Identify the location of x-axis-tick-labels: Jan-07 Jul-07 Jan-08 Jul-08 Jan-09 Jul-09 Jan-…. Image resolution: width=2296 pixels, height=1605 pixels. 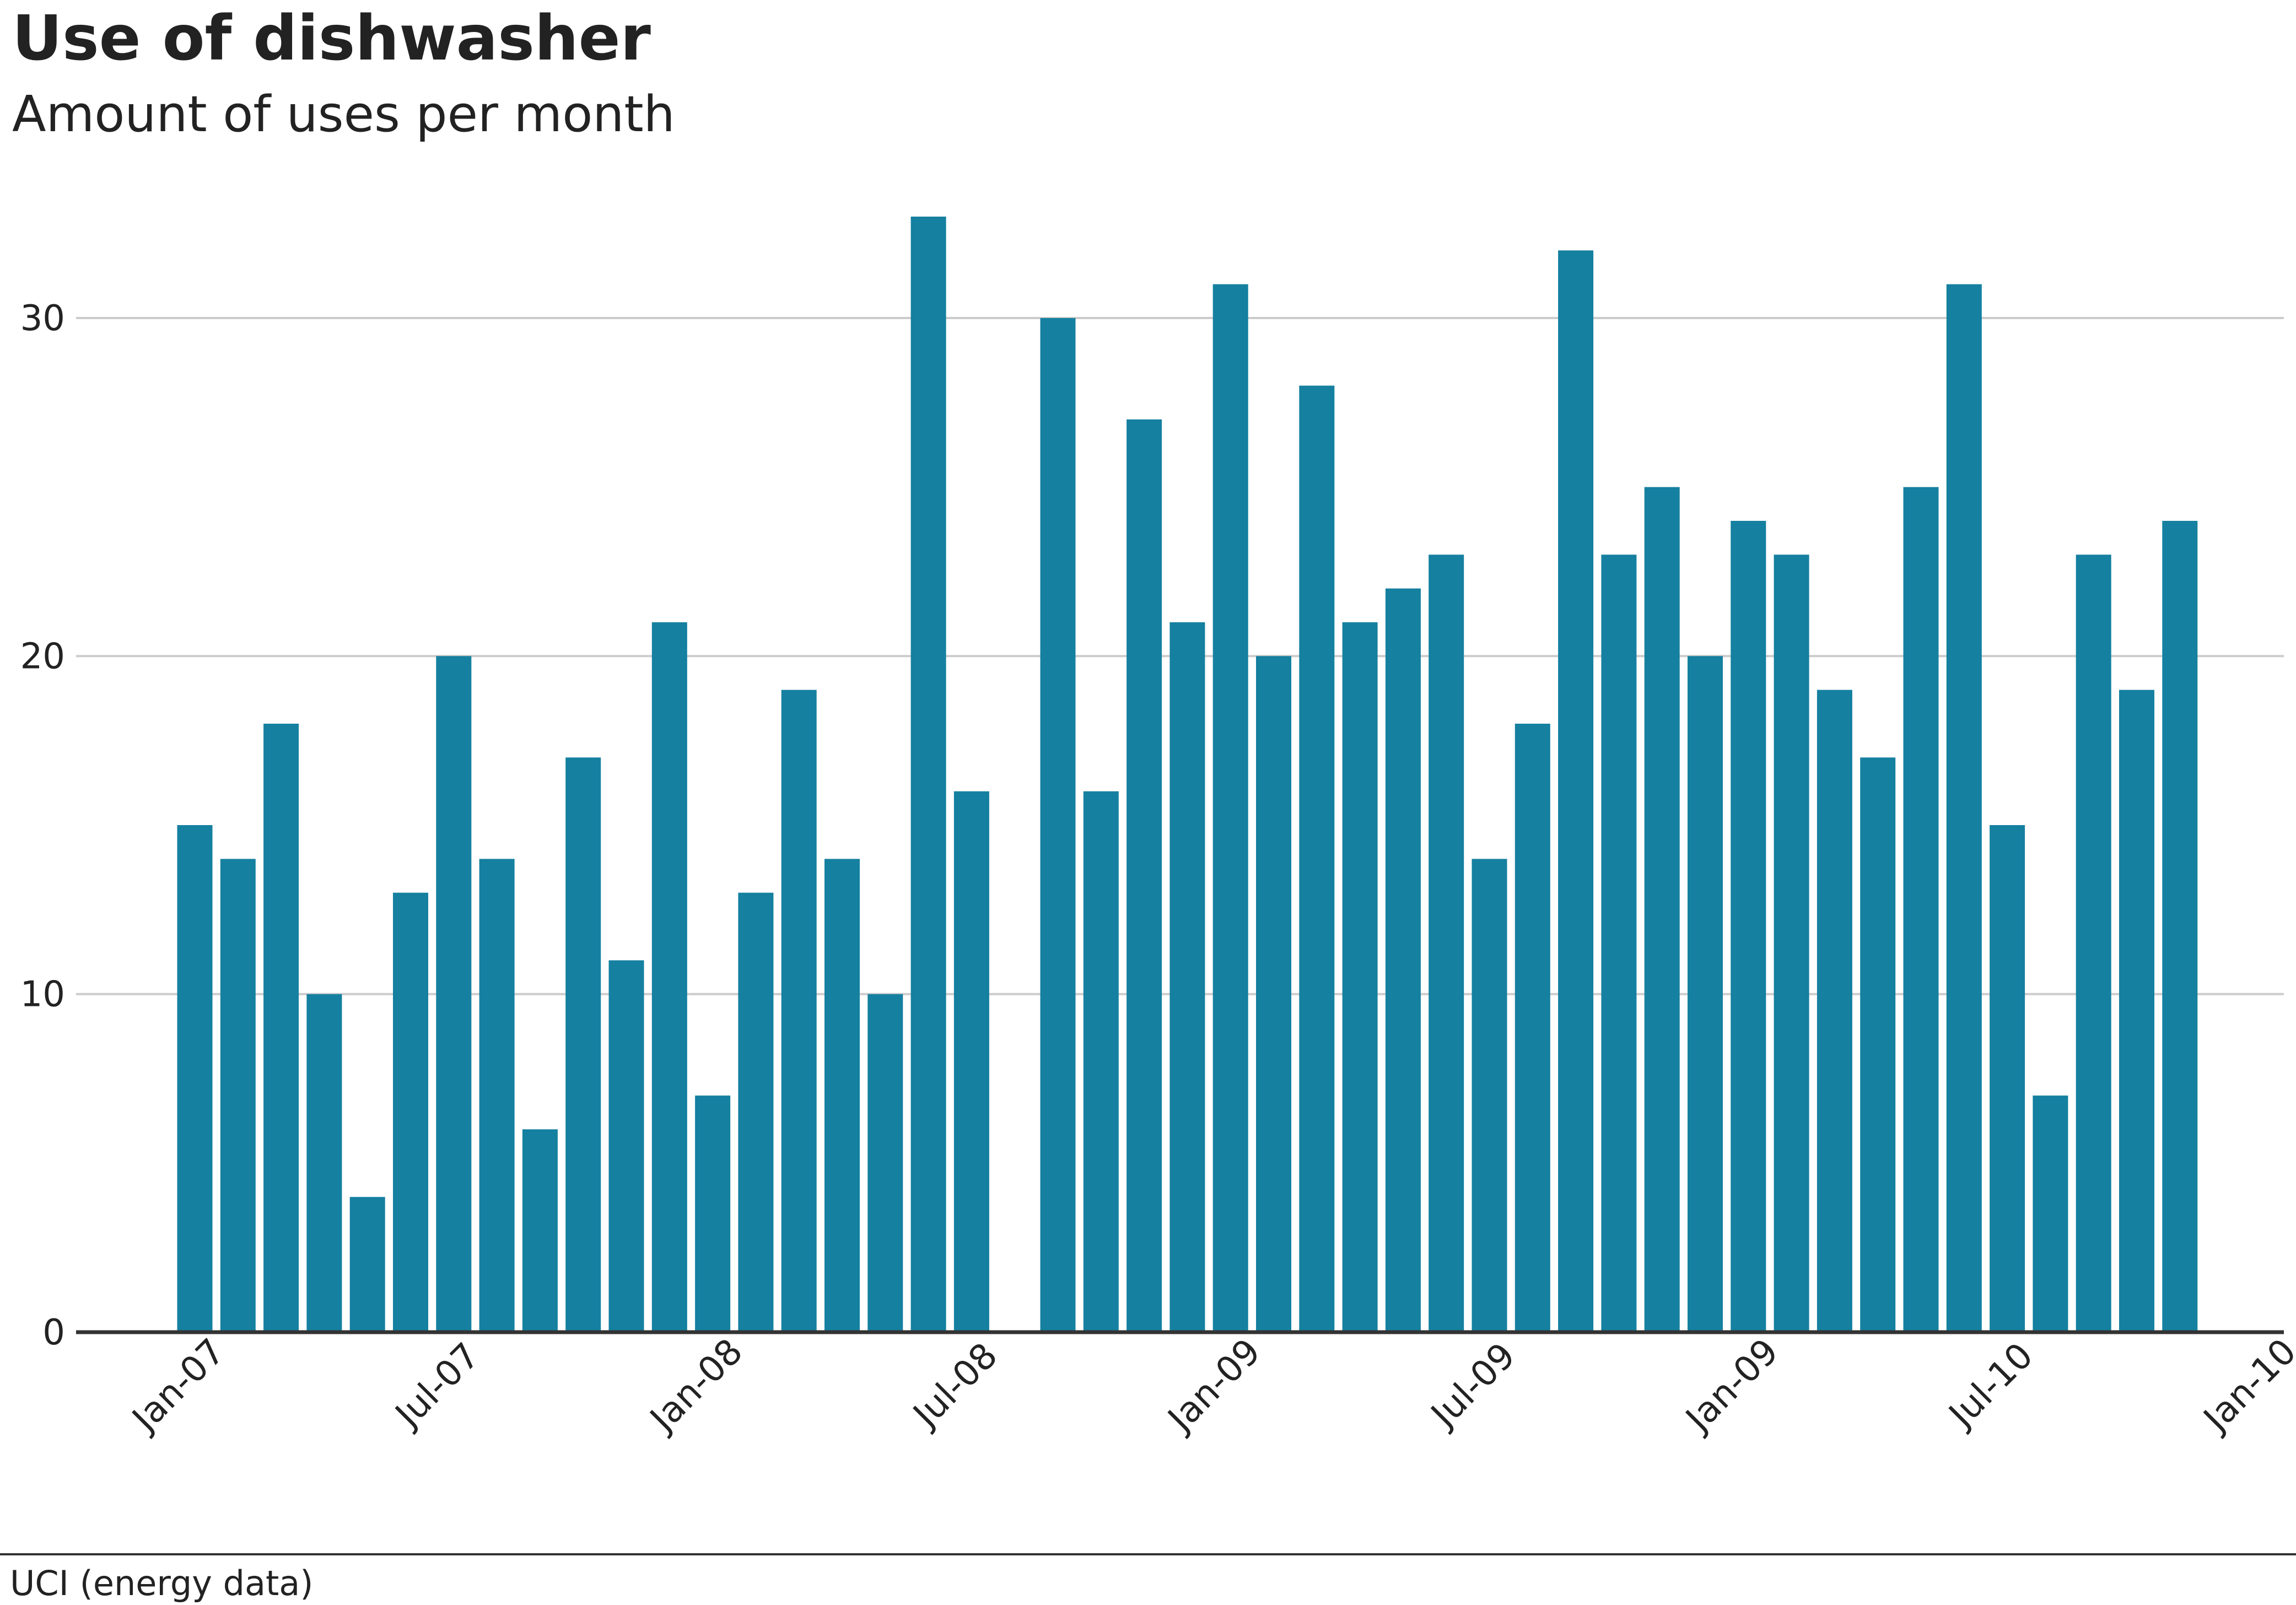
(1210, 1386).